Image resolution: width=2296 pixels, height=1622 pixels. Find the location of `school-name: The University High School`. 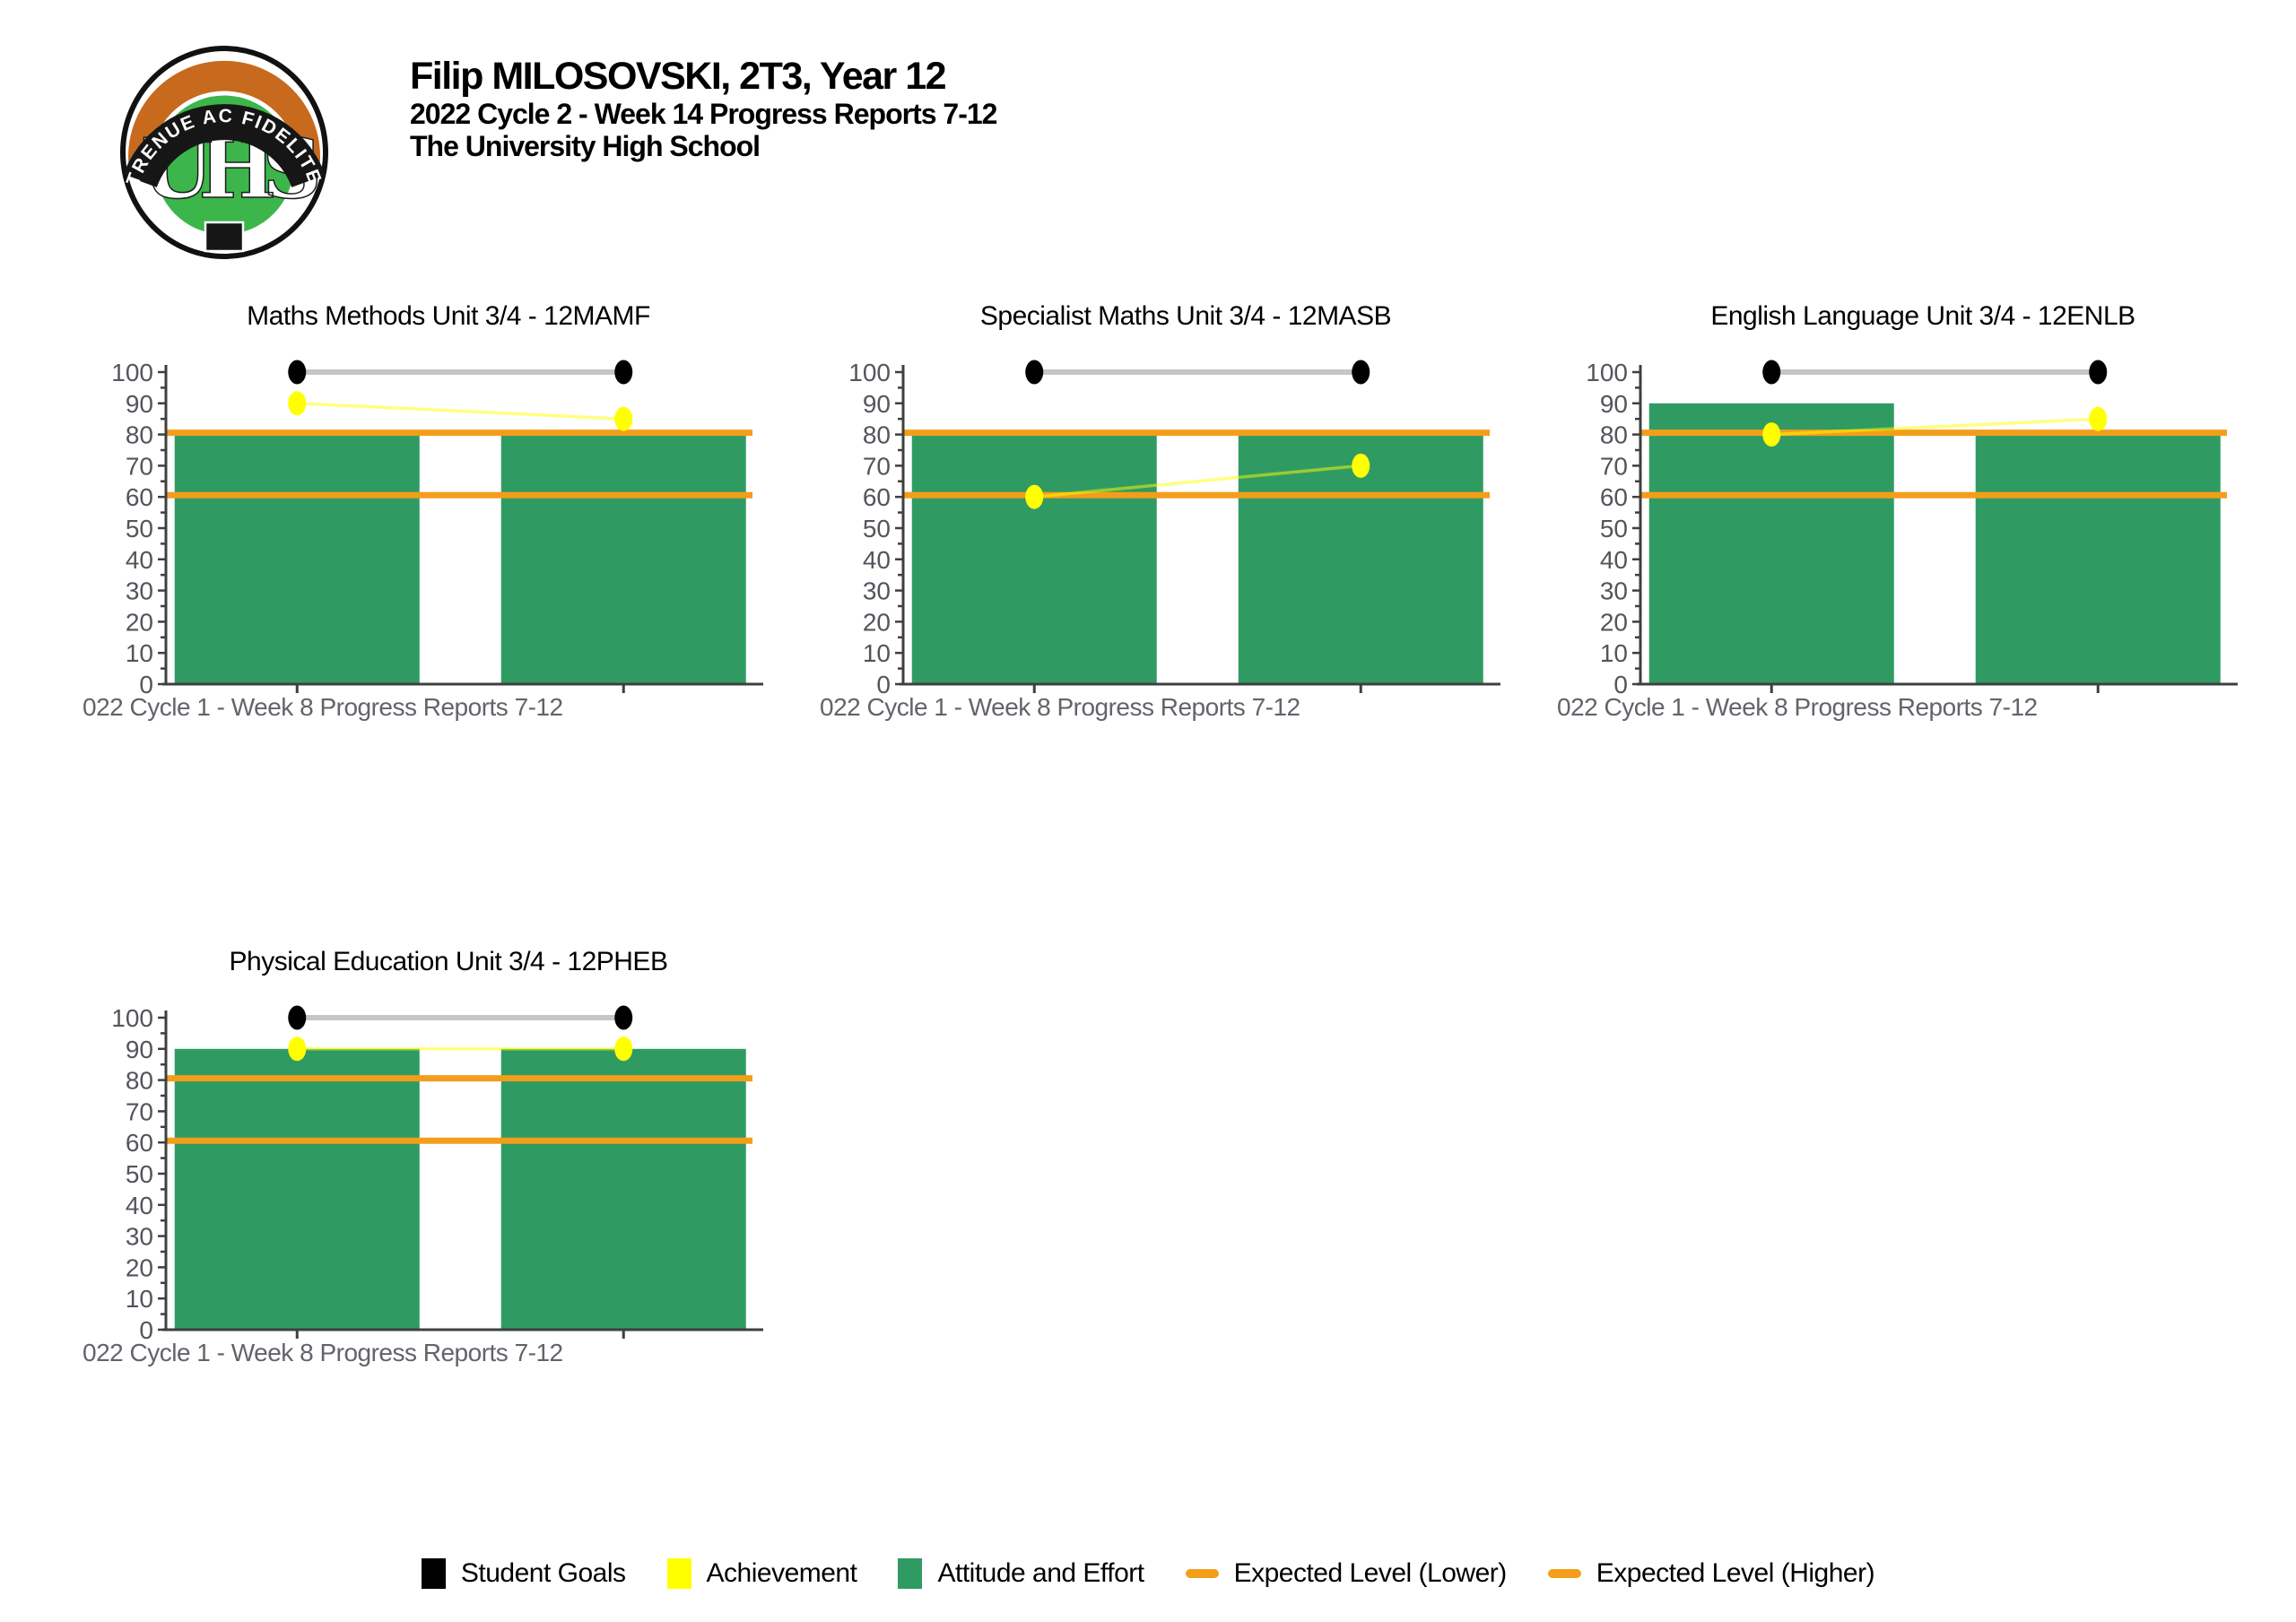

school-name: The University High School is located at coordinates (585, 146).